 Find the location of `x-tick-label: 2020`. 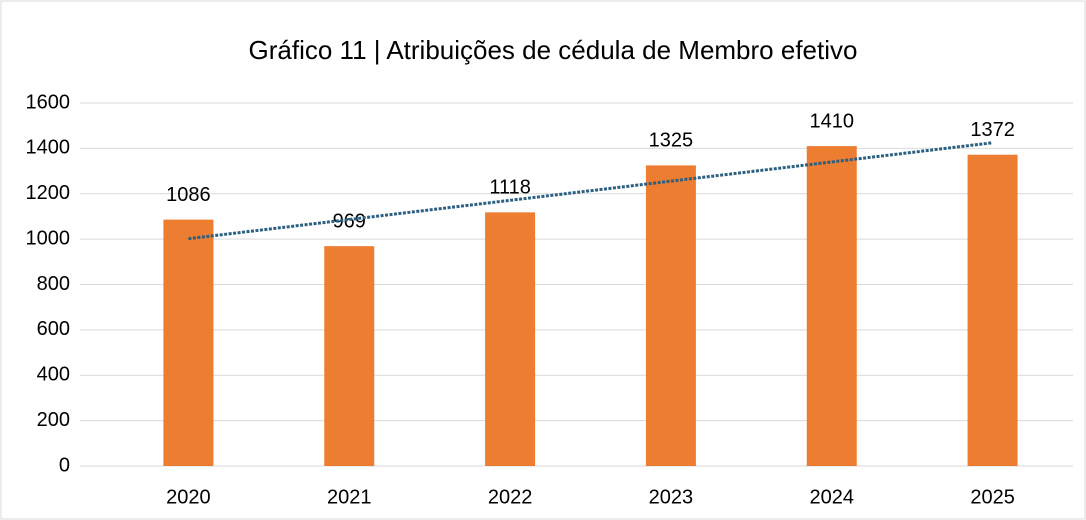

x-tick-label: 2020 is located at coordinates (188, 497).